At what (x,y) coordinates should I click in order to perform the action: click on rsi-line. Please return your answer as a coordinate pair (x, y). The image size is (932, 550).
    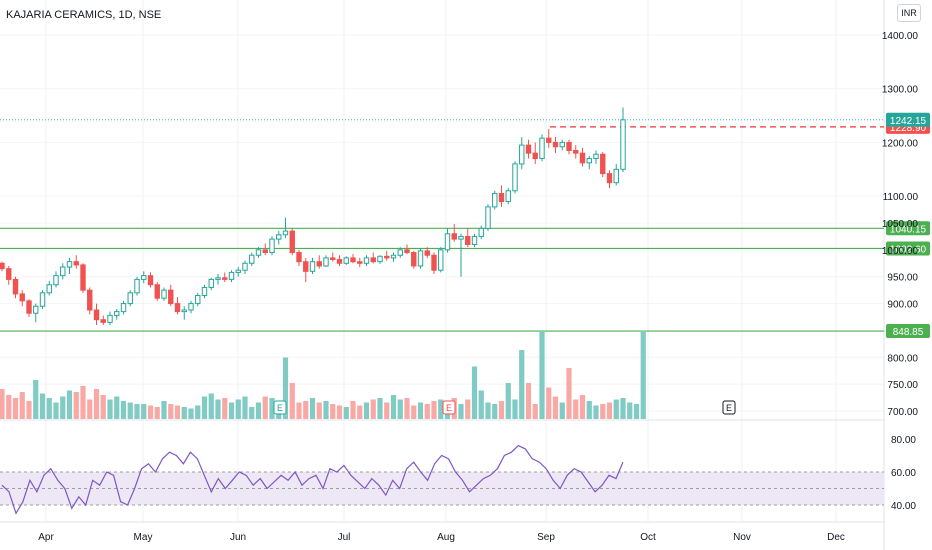
    Looking at the image, I should click on (442, 479).